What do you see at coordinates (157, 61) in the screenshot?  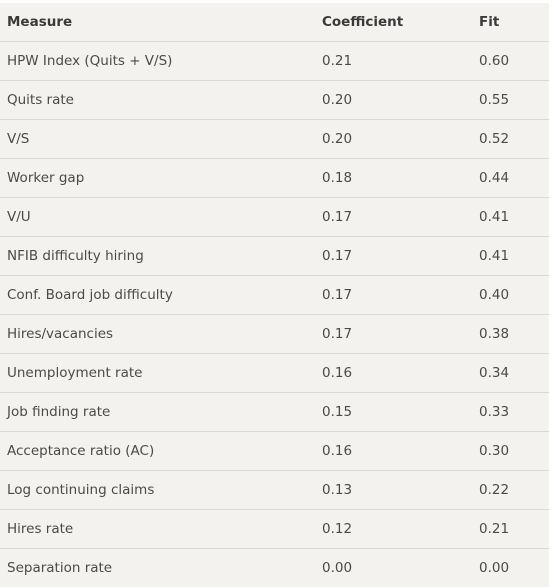 I see `measure-cell: HPW Index (Quits + V/S)` at bounding box center [157, 61].